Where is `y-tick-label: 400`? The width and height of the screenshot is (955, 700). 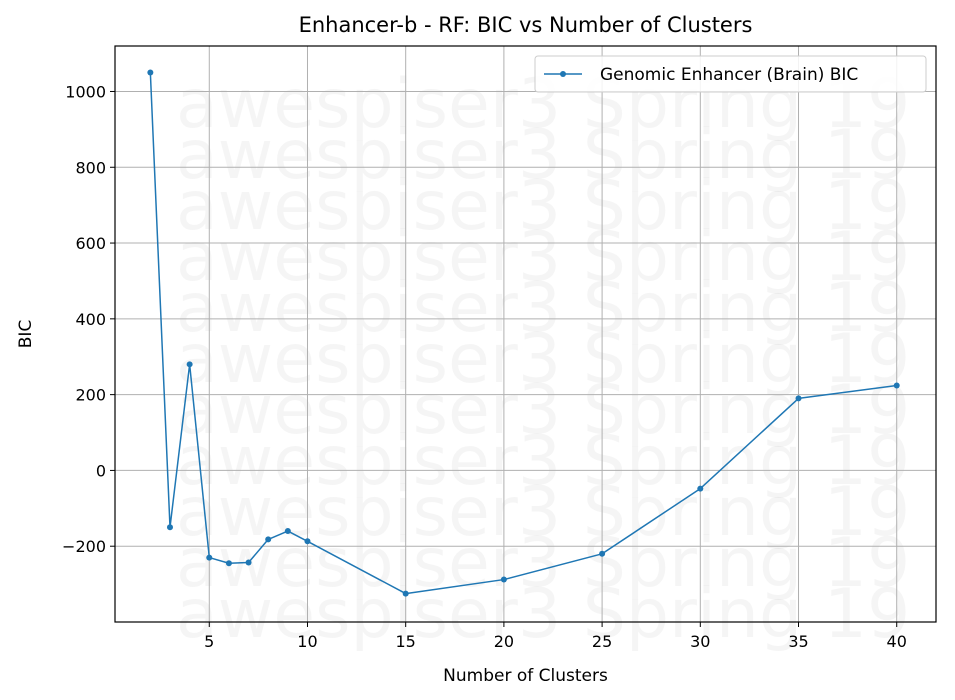 y-tick-label: 400 is located at coordinates (90, 319).